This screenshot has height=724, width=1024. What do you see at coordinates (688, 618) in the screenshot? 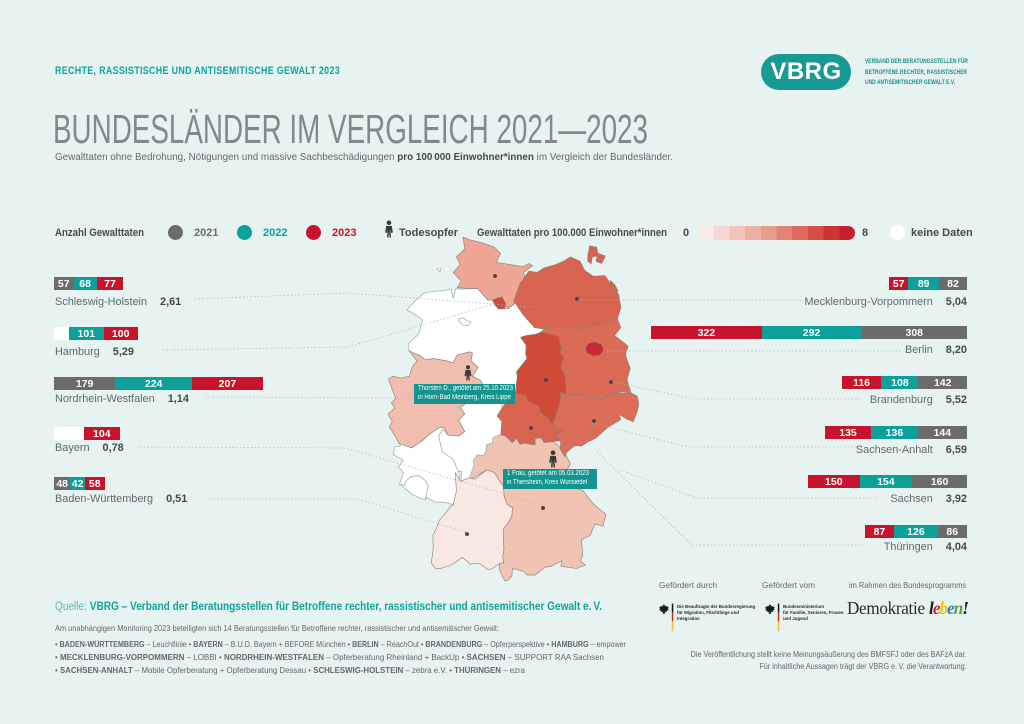
I see `svg-text: Integration` at bounding box center [688, 618].